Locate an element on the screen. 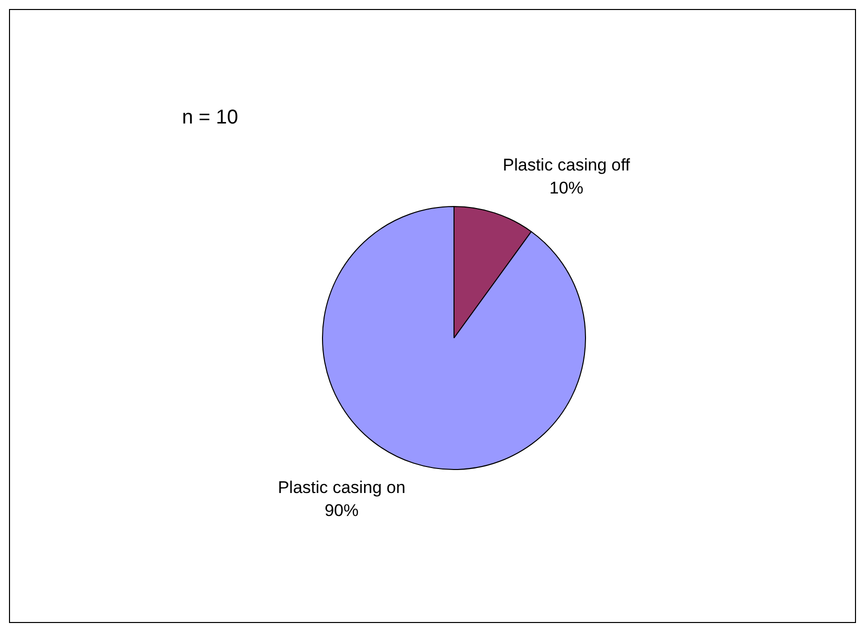  slice-label: Plastic casing on is located at coordinates (342, 487).